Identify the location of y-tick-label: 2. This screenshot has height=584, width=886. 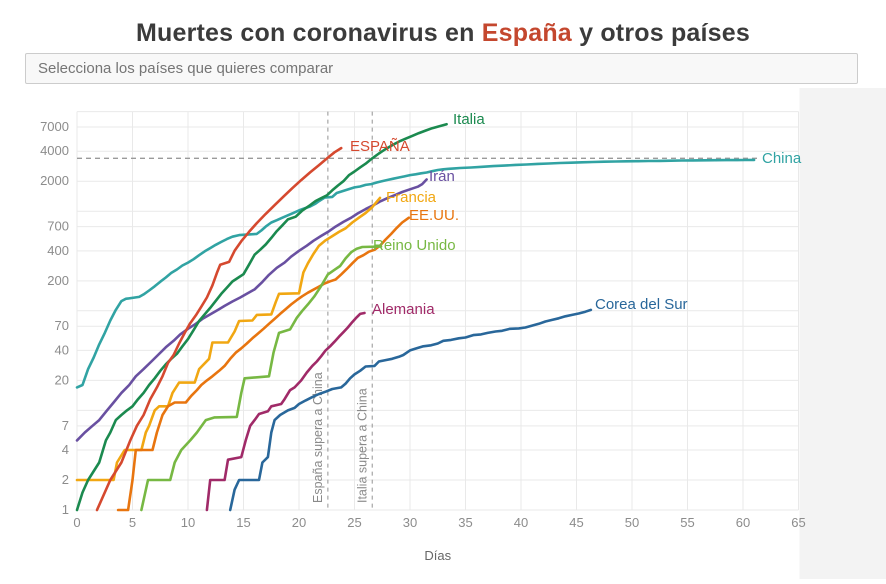
(65, 479).